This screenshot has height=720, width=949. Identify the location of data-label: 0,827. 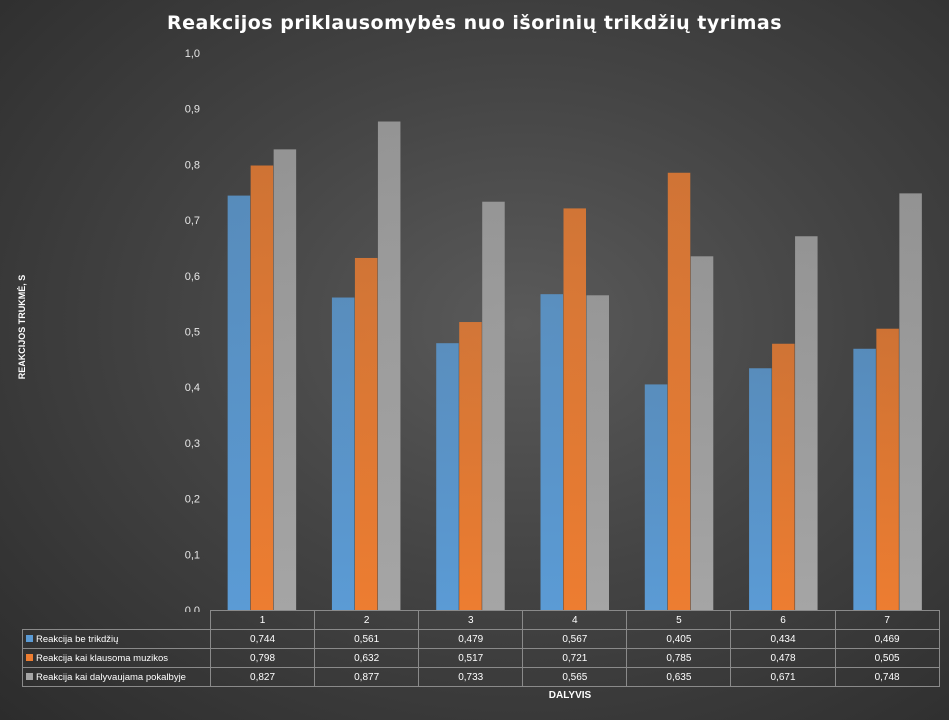
(262, 677).